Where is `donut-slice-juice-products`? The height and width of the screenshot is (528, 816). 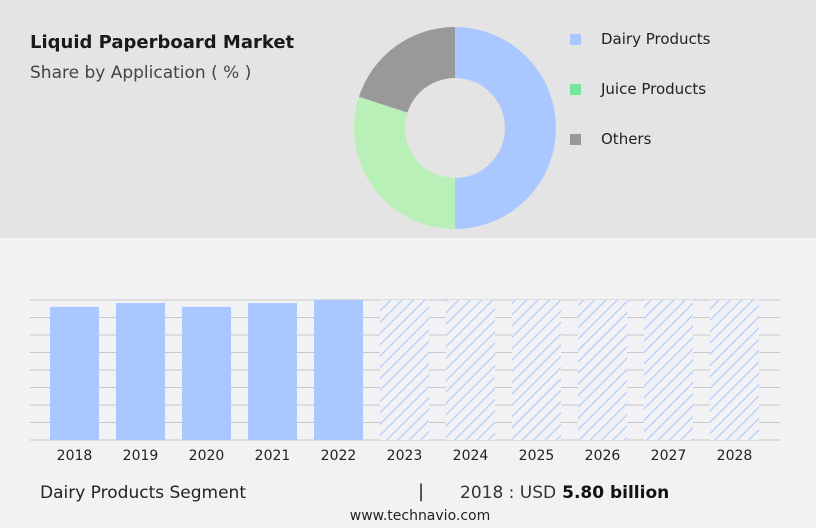 donut-slice-juice-products is located at coordinates (404, 163).